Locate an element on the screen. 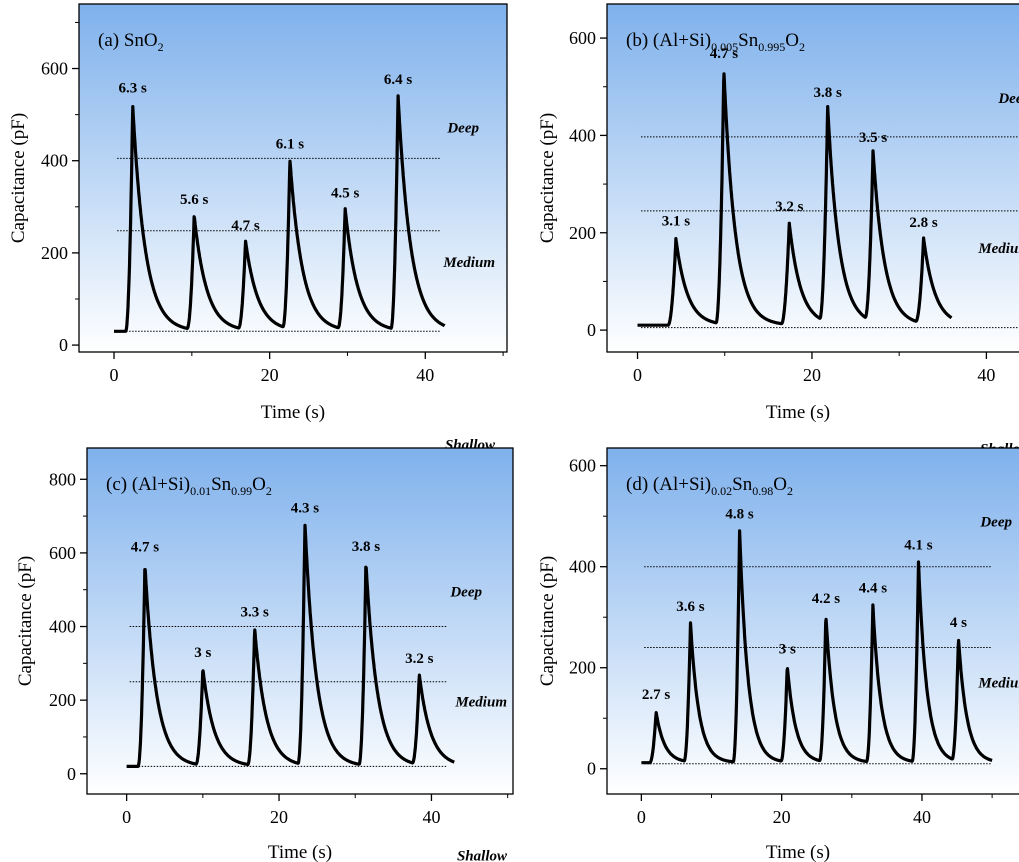 The width and height of the screenshot is (1019, 862). peak-label: 5.6 s is located at coordinates (194, 200).